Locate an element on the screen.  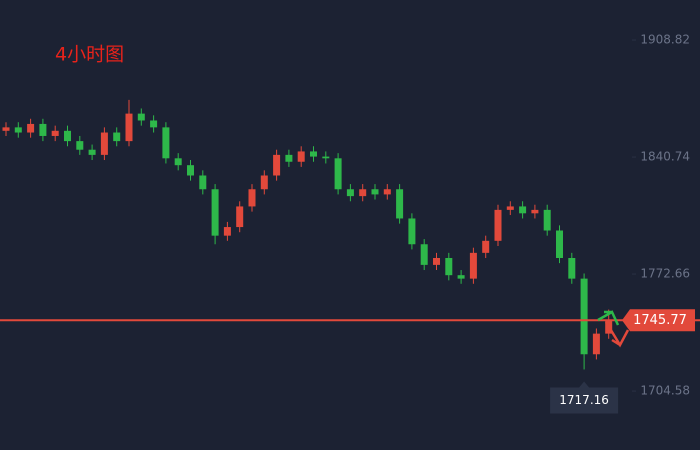
hand-drawn-arrows is located at coordinates (613, 329).